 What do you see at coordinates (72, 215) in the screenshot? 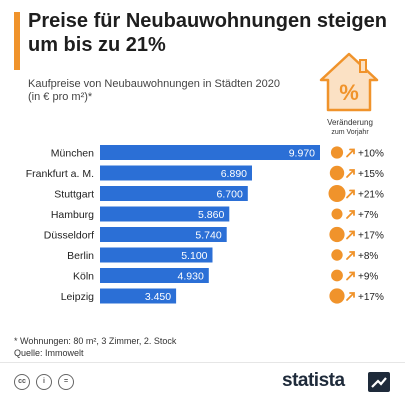
I see `category-label: Hamburg` at bounding box center [72, 215].